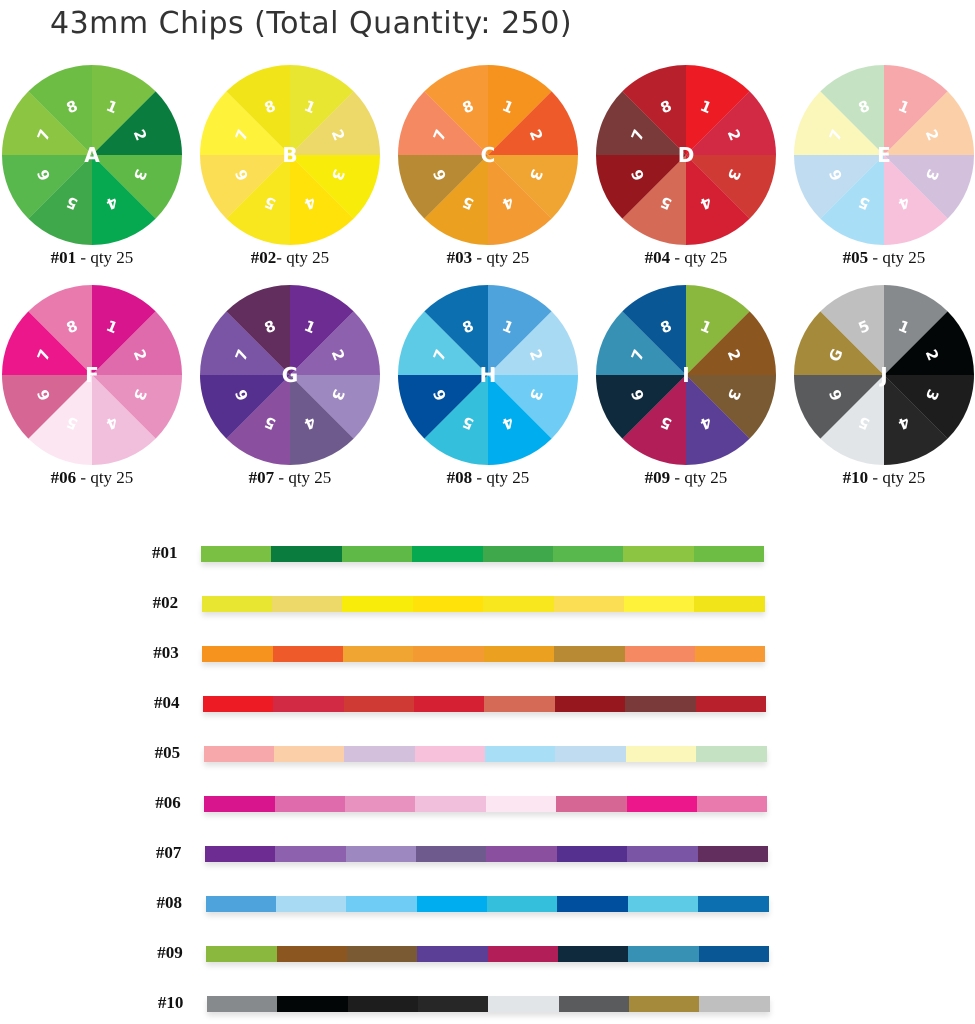 Image resolution: width=975 pixels, height=1024 pixels. What do you see at coordinates (459, 257) in the screenshot?
I see `chip-number: #03` at bounding box center [459, 257].